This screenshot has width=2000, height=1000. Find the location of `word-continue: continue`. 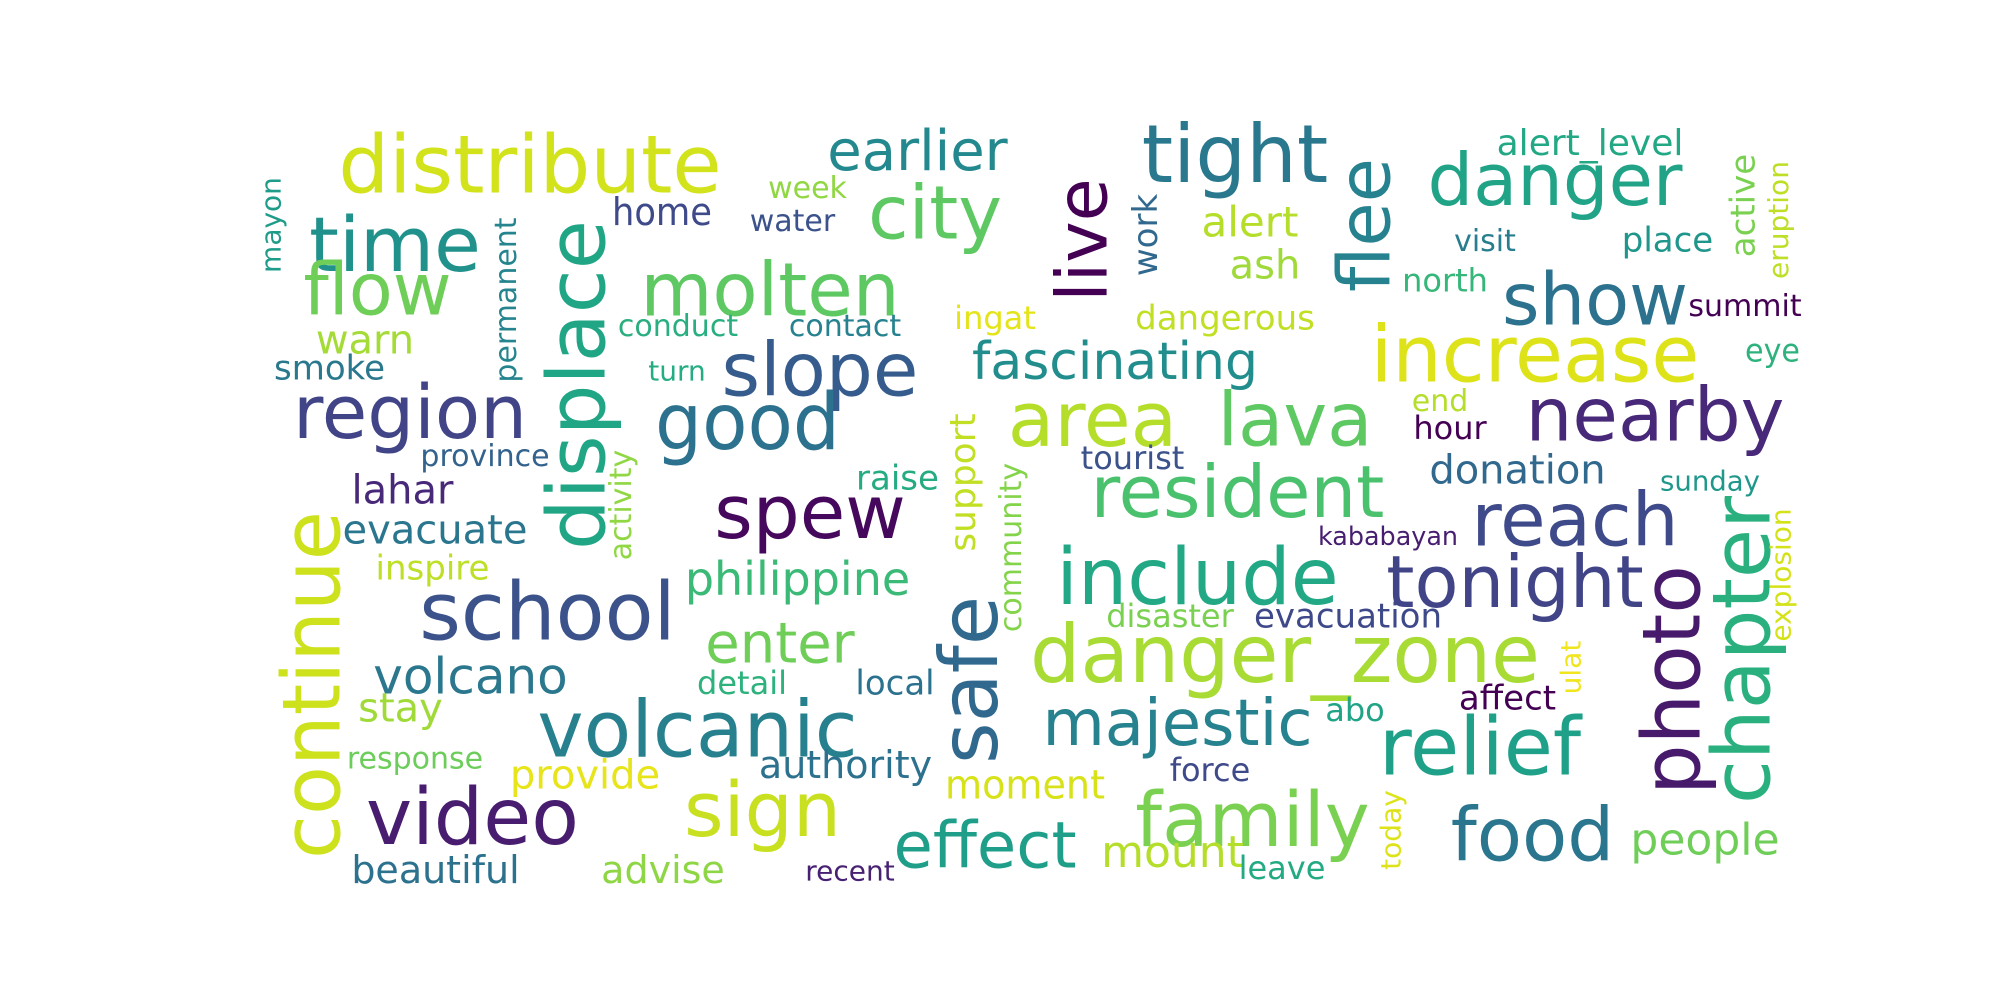

word-continue: continue is located at coordinates (311, 685).